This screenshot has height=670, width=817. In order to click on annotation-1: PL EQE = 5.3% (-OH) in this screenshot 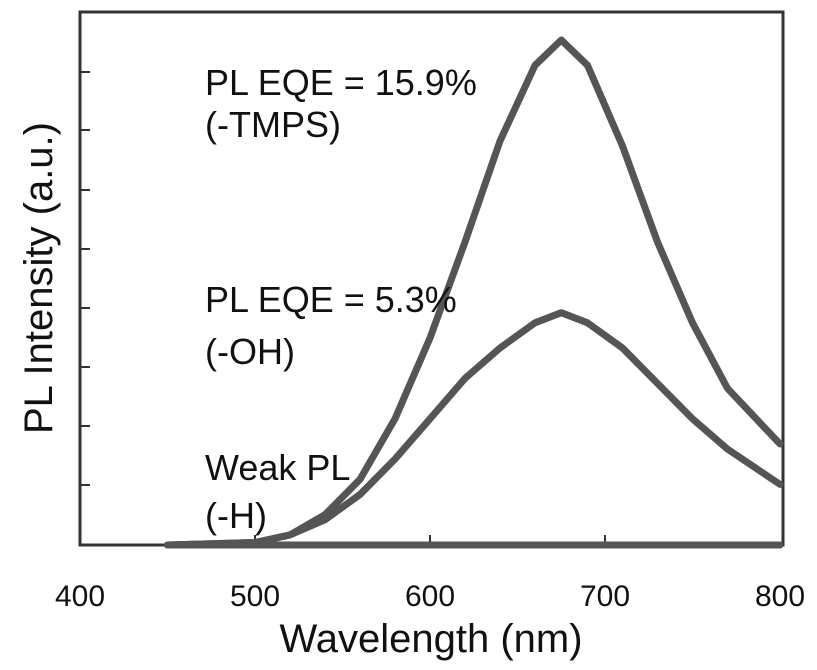, I will do `click(331, 325)`.